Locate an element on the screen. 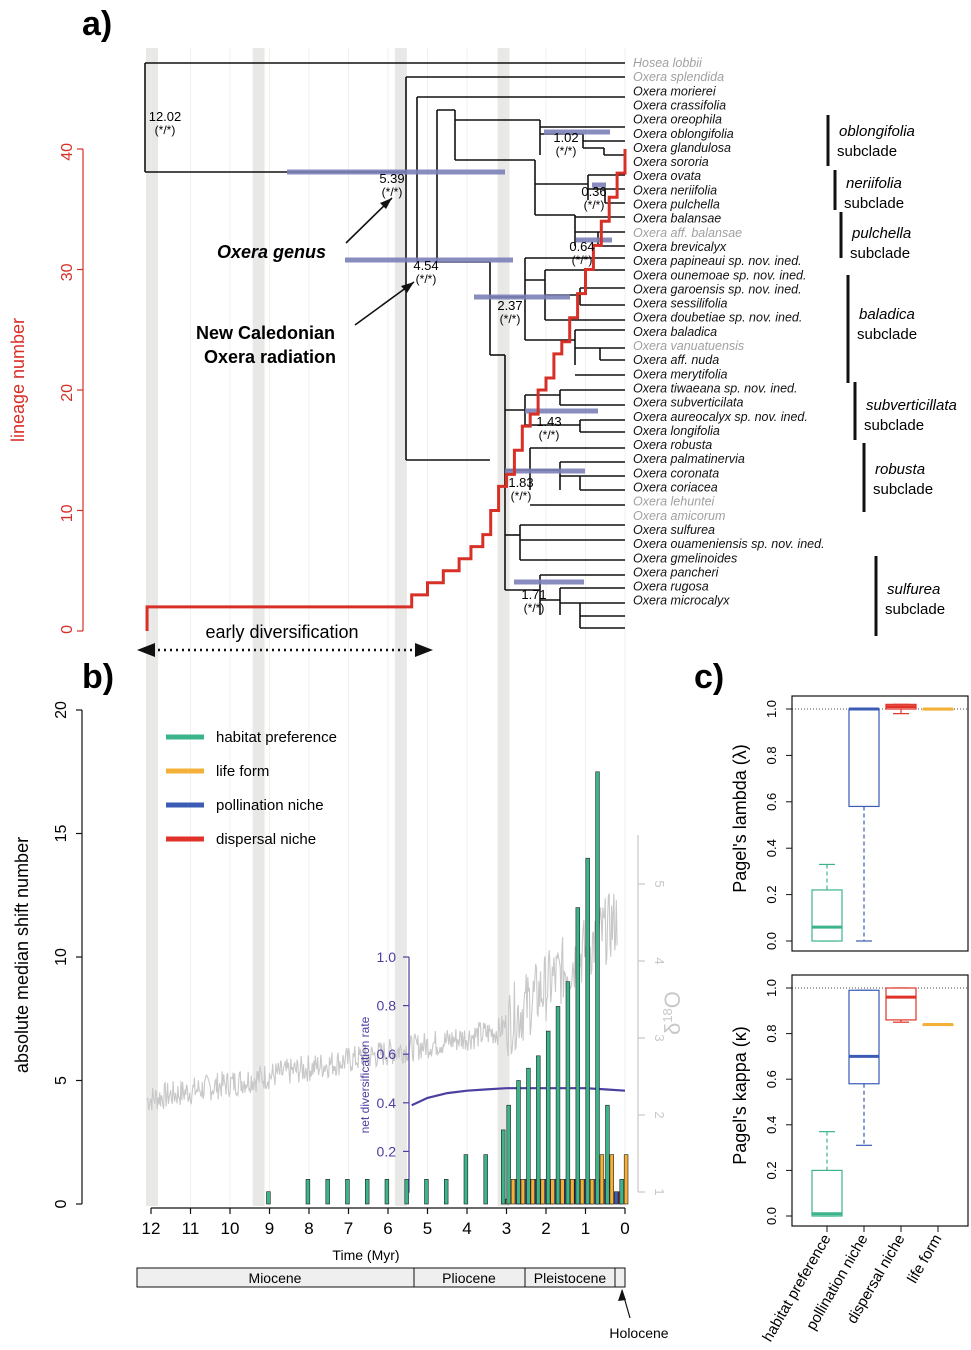 Image resolution: width=971 pixels, height=1350 pixels. tip-label: Oxera palmatinervia is located at coordinates (689, 459).